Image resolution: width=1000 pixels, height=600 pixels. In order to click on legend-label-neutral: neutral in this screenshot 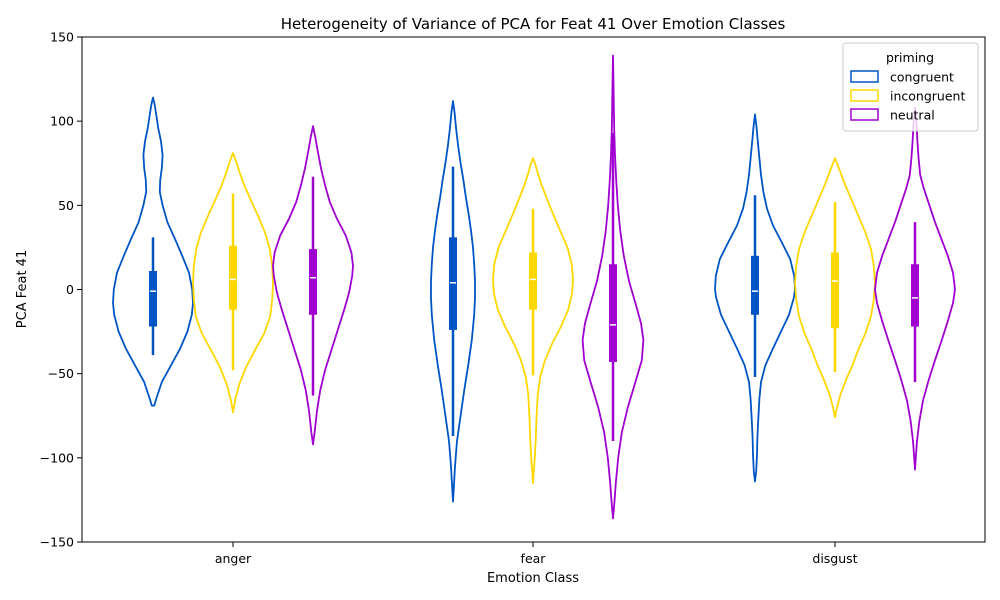, I will do `click(912, 115)`.